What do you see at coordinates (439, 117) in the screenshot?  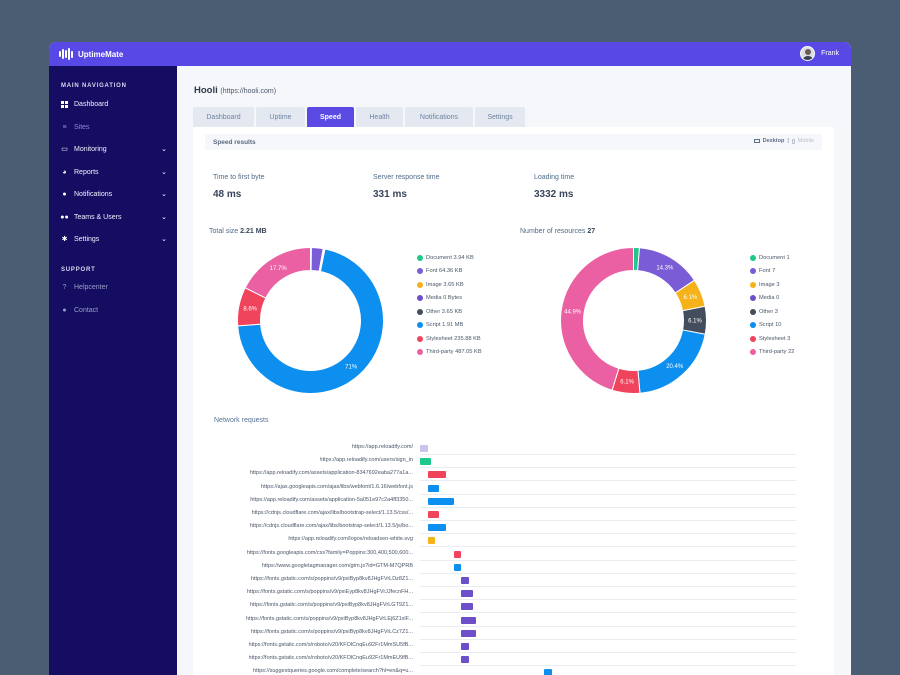 I see `tab-notifications: Notifications` at bounding box center [439, 117].